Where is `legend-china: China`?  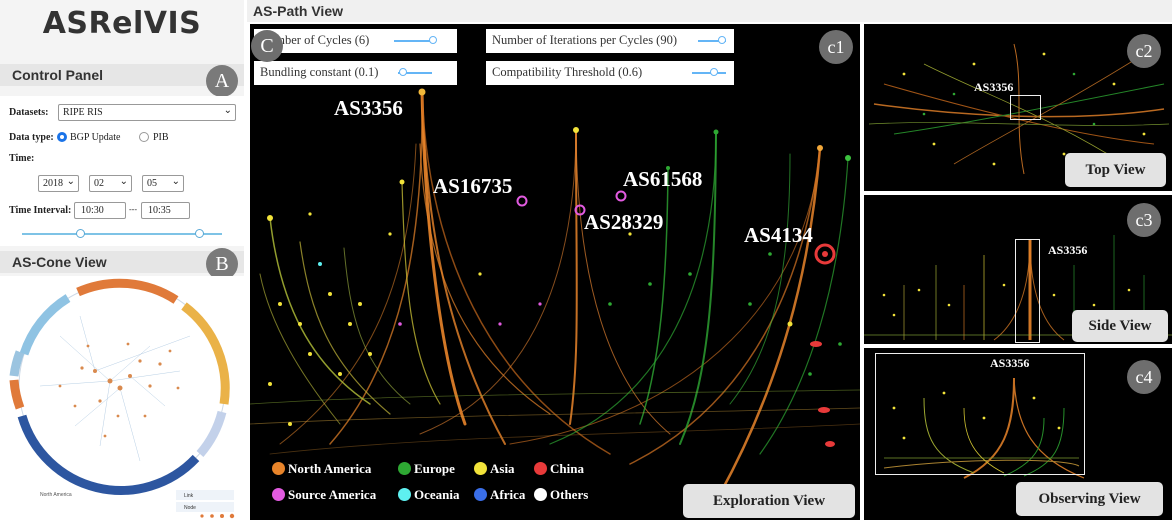 legend-china: China is located at coordinates (559, 469).